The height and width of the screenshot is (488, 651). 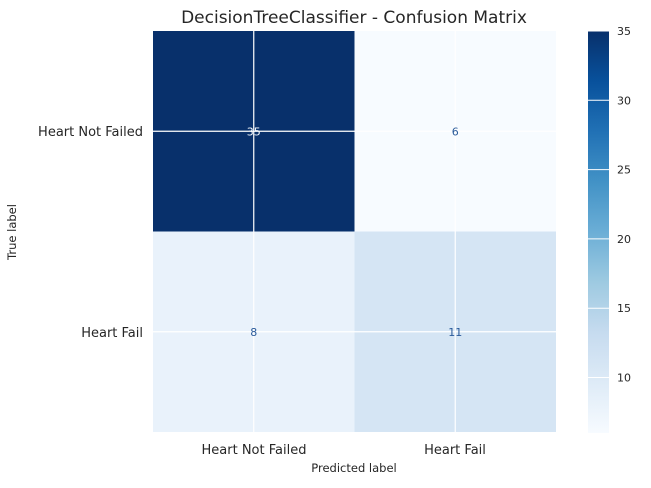 What do you see at coordinates (353, 468) in the screenshot?
I see `x-axis-label: Predicted label` at bounding box center [353, 468].